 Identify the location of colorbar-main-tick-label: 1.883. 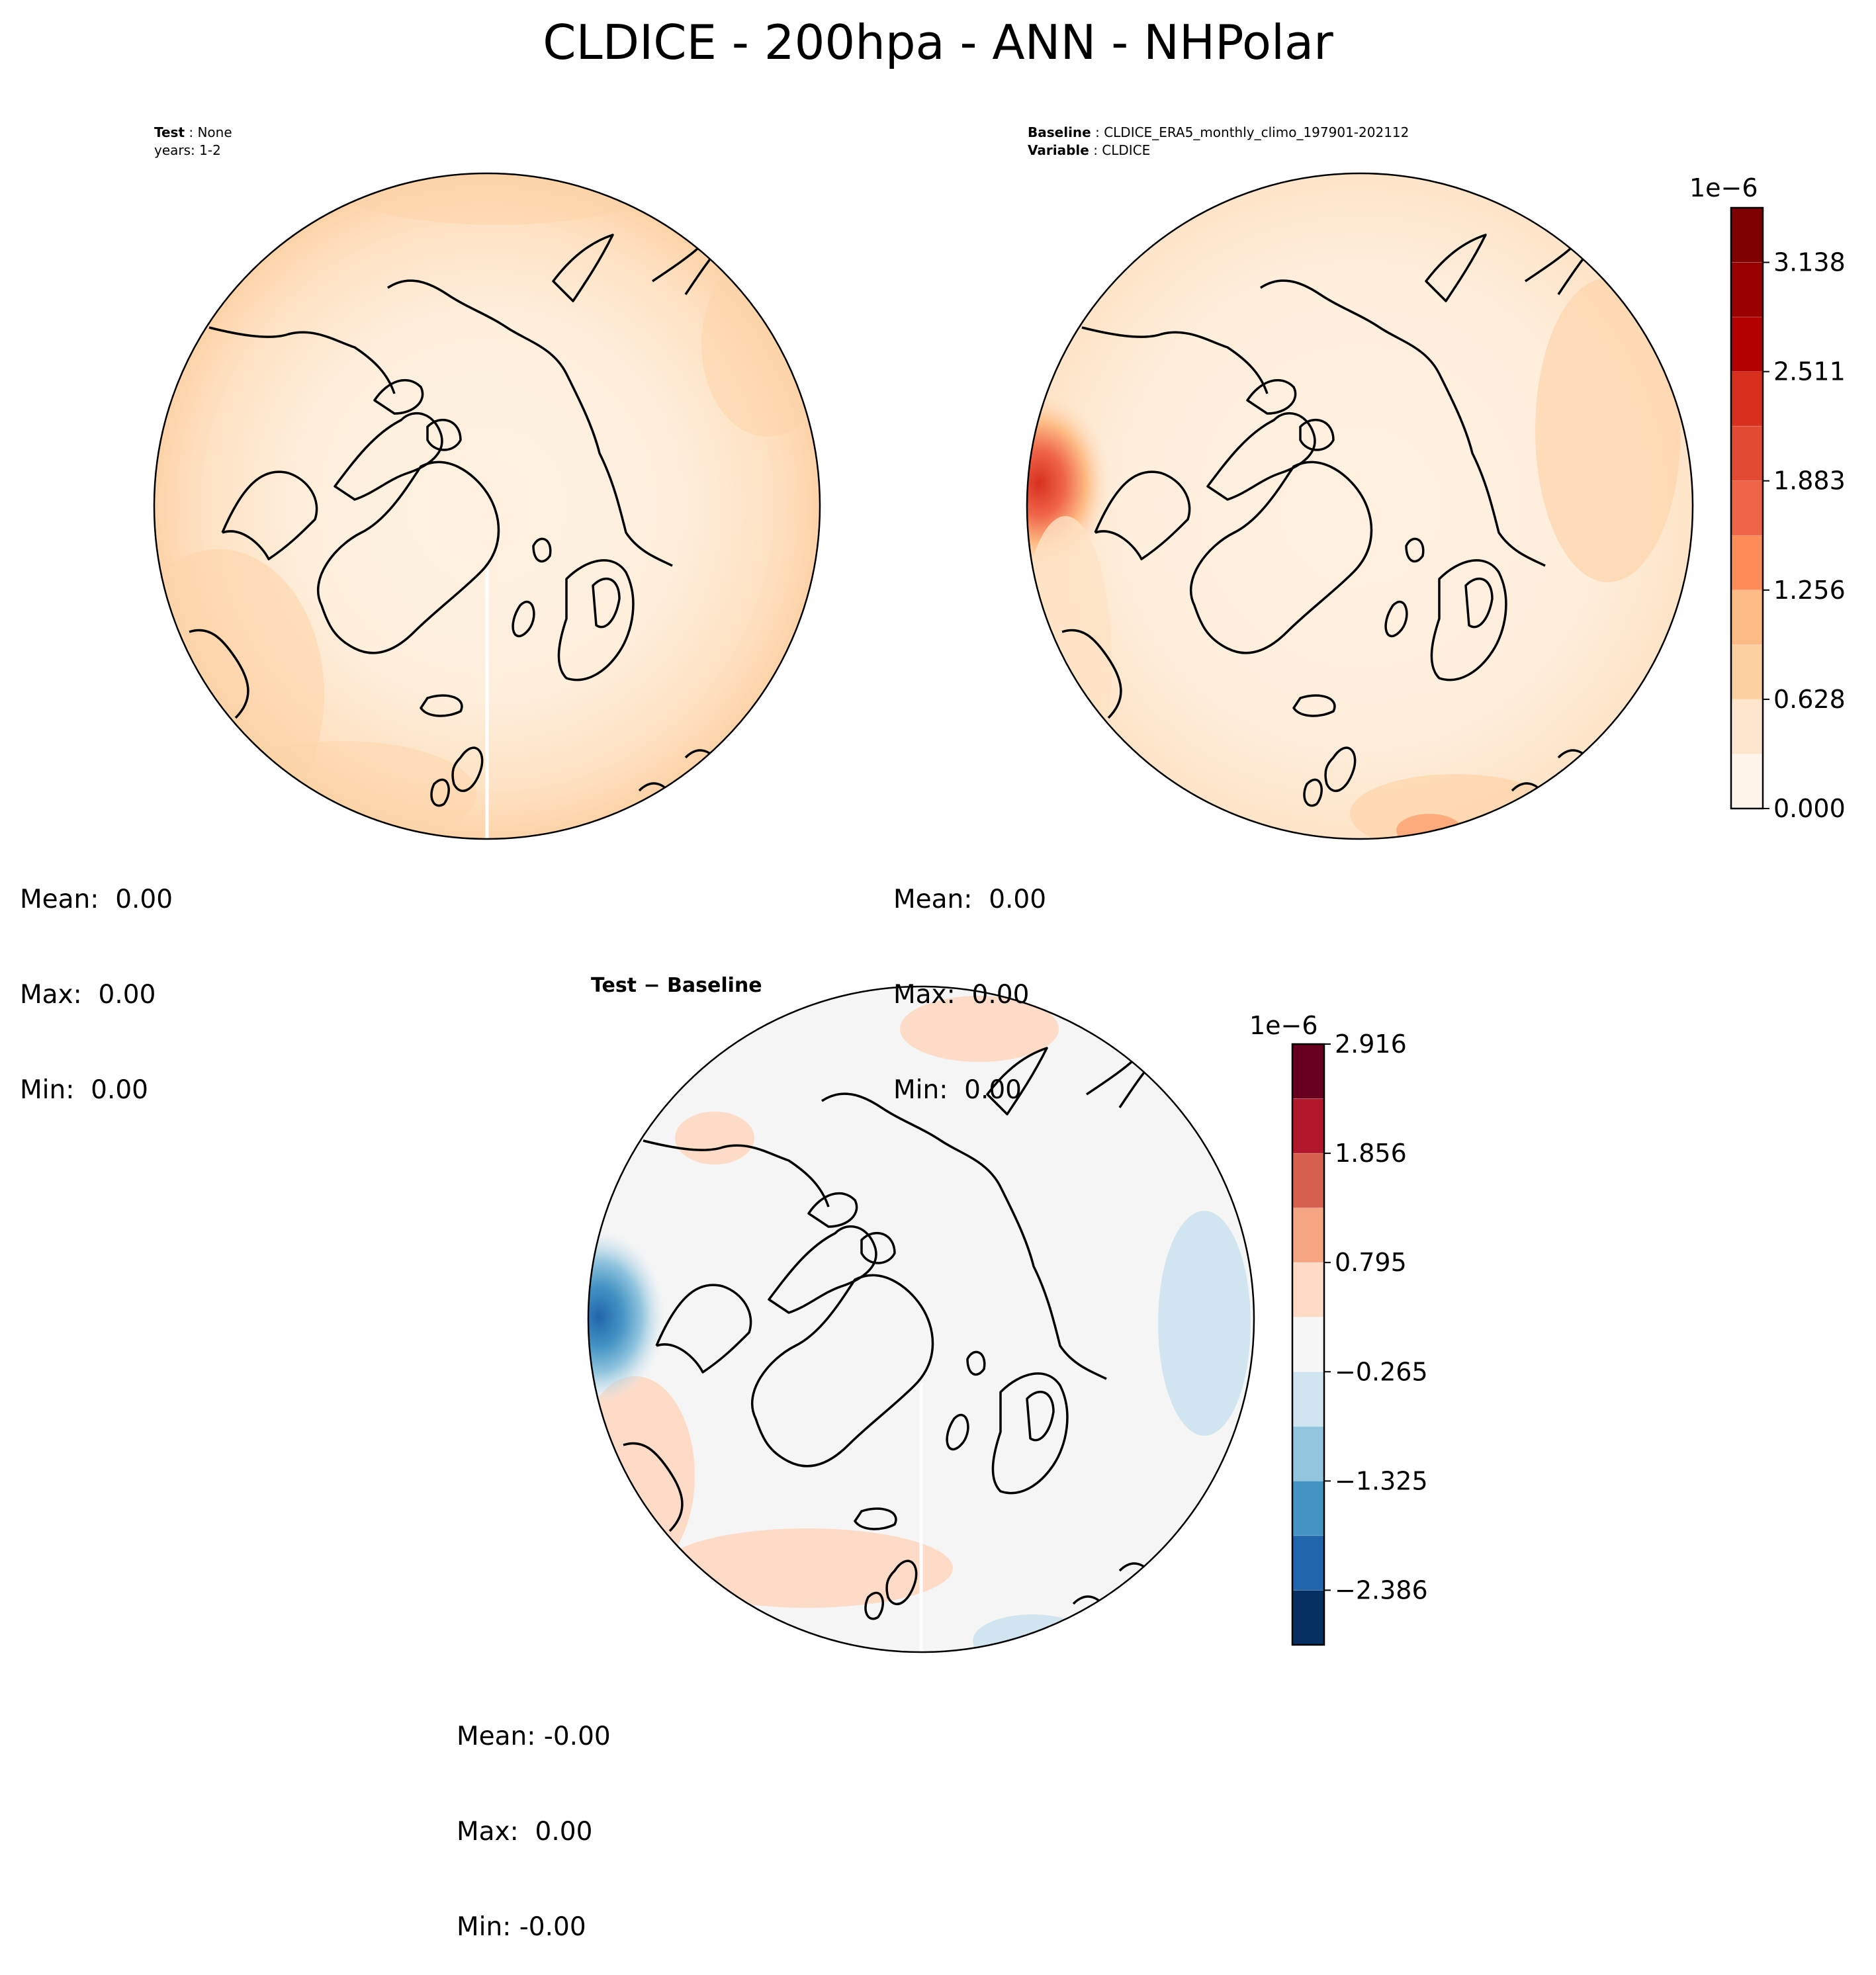
(1809, 481).